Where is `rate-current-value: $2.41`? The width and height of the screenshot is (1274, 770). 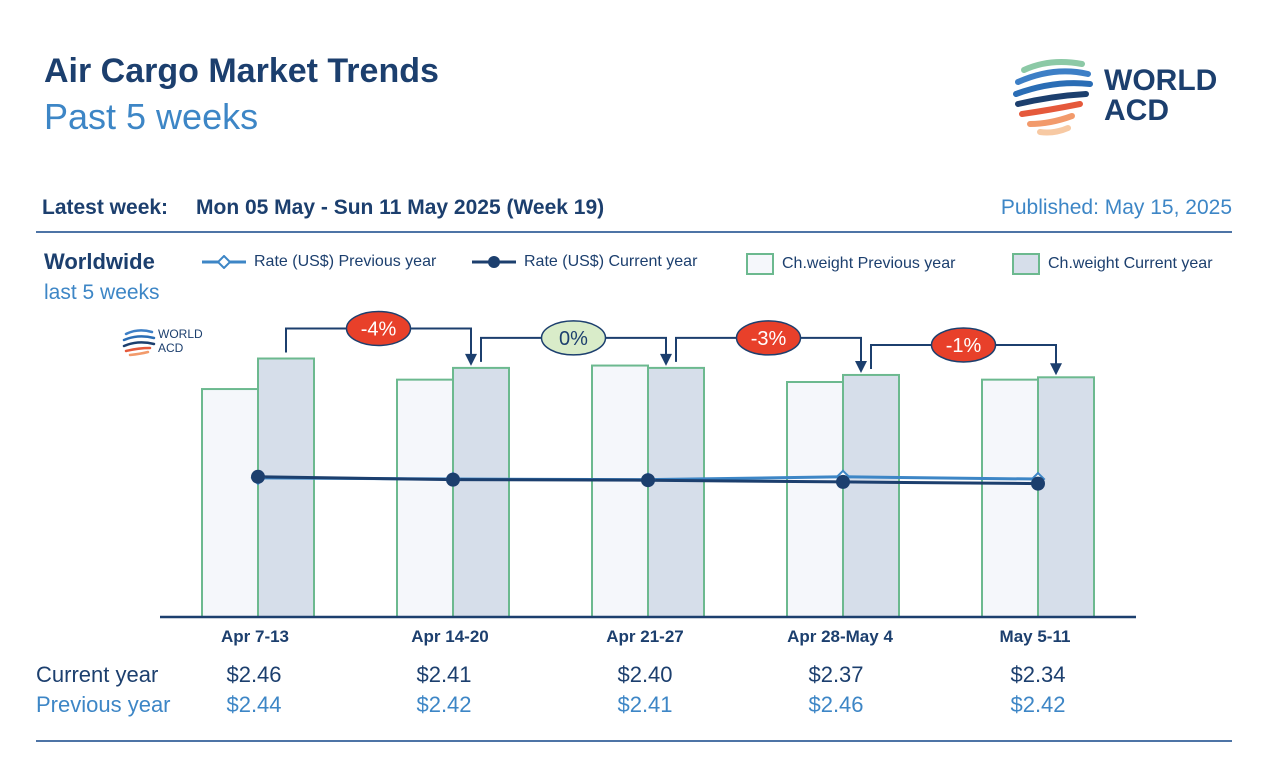
rate-current-value: $2.41 is located at coordinates (444, 674).